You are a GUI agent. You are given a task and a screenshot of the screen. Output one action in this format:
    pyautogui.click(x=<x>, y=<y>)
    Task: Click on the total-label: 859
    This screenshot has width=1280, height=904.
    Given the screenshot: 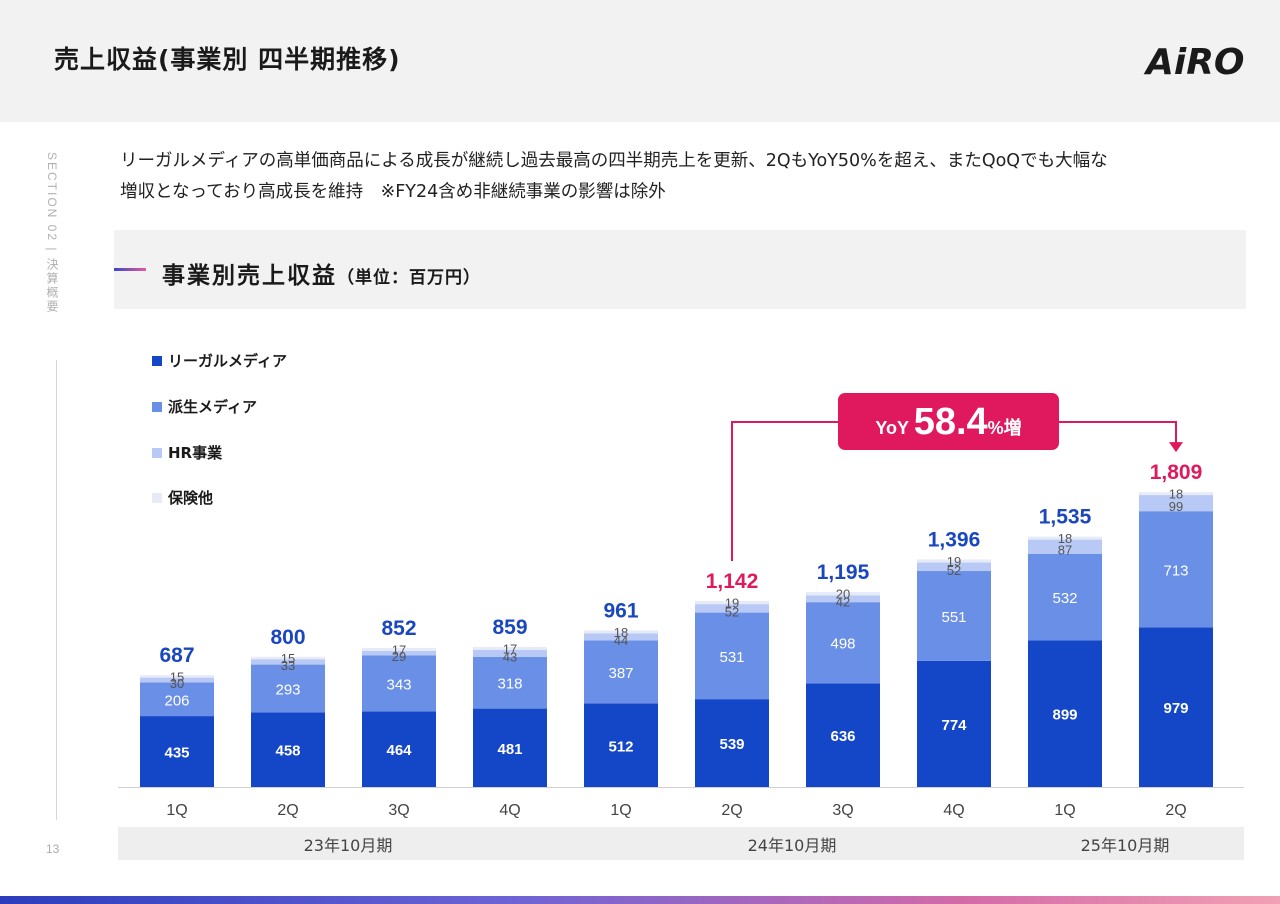 What is the action you would take?
    pyautogui.click(x=509, y=627)
    